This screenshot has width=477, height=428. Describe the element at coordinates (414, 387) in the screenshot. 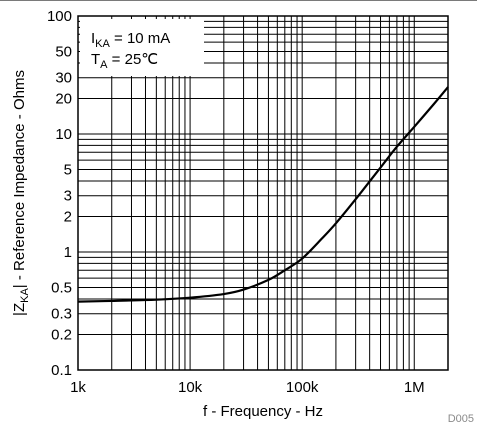

I see `x-tick-label: 1M` at that location.